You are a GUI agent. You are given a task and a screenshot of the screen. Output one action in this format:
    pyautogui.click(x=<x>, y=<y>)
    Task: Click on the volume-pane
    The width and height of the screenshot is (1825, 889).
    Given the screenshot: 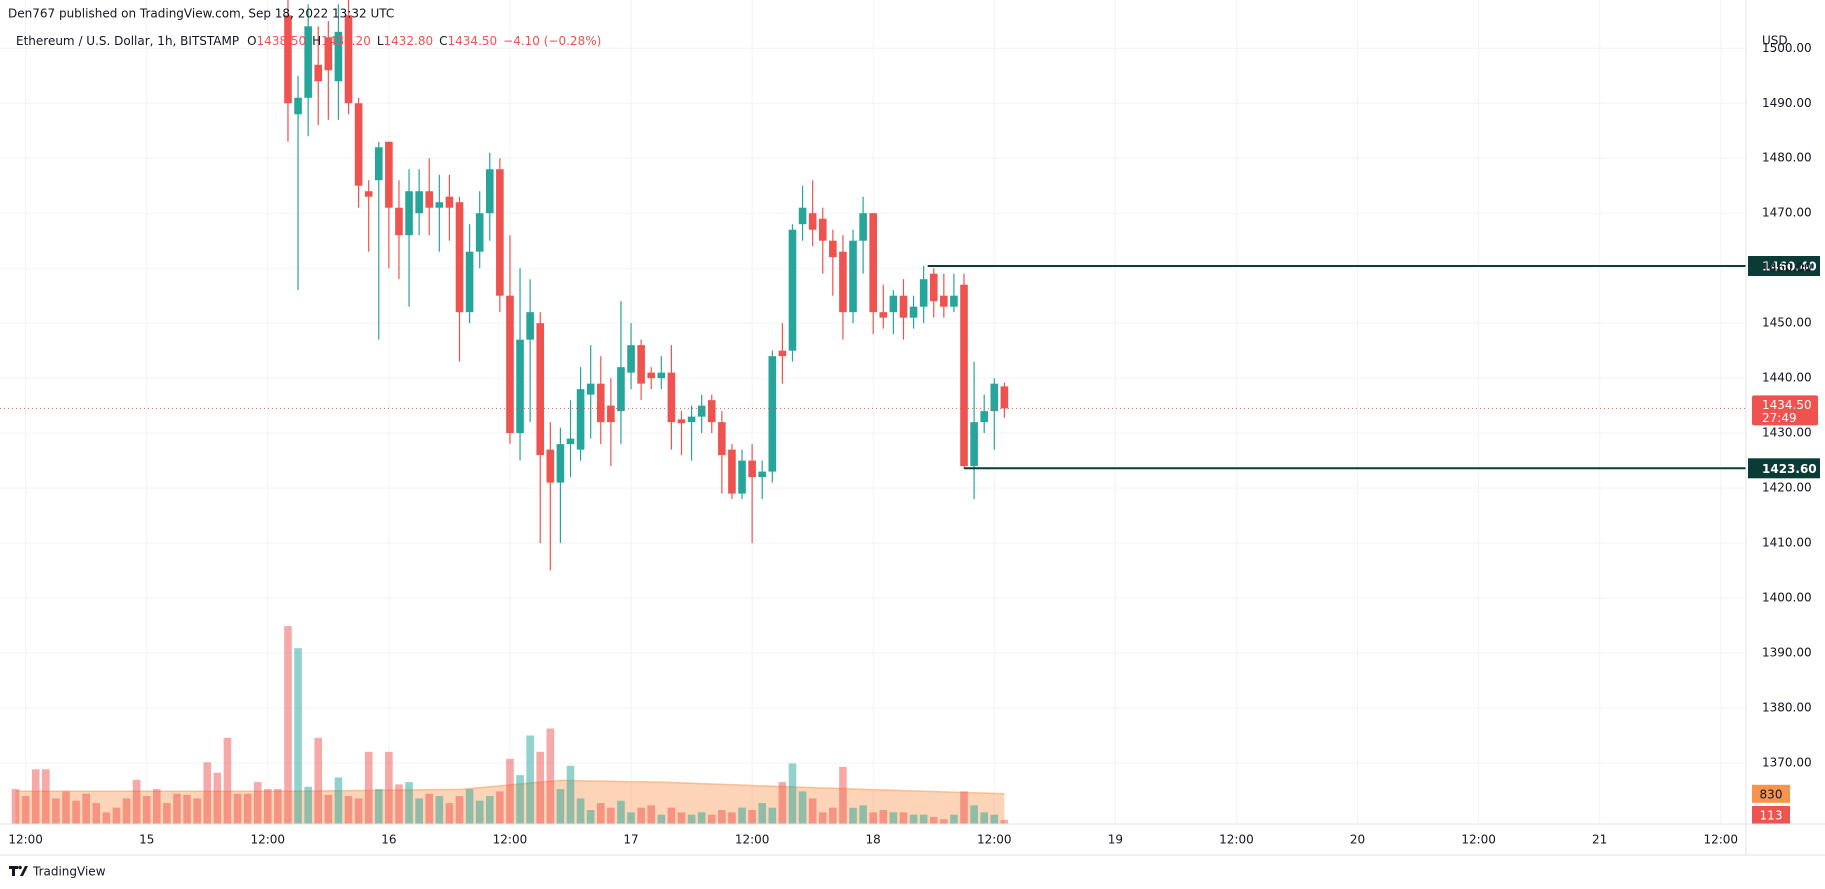 What is the action you would take?
    pyautogui.click(x=510, y=725)
    